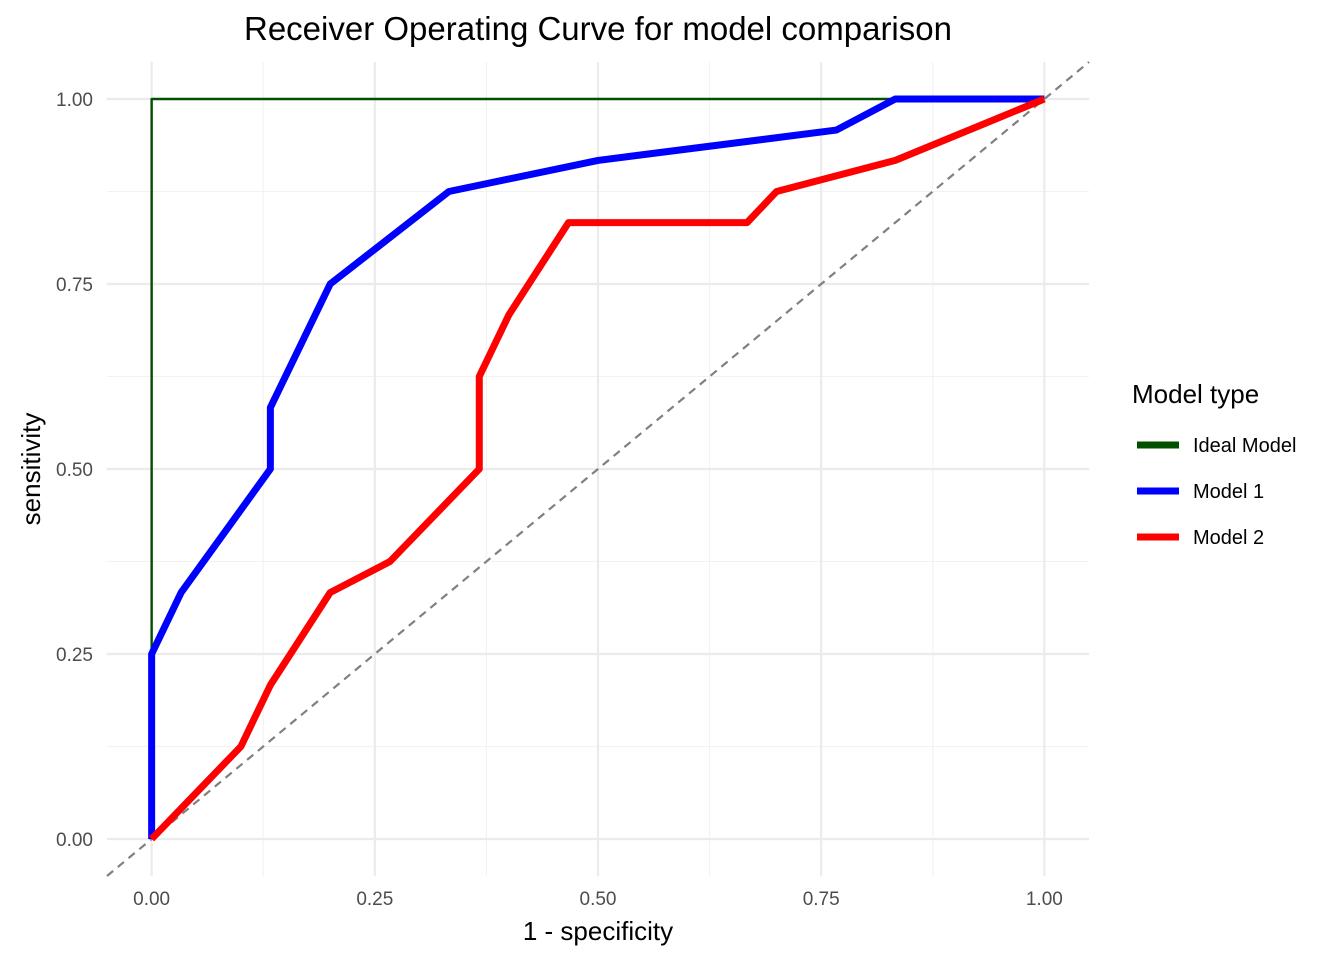 The height and width of the screenshot is (960, 1344). Describe the element at coordinates (1195, 394) in the screenshot. I see `legend-title: Model type` at that location.